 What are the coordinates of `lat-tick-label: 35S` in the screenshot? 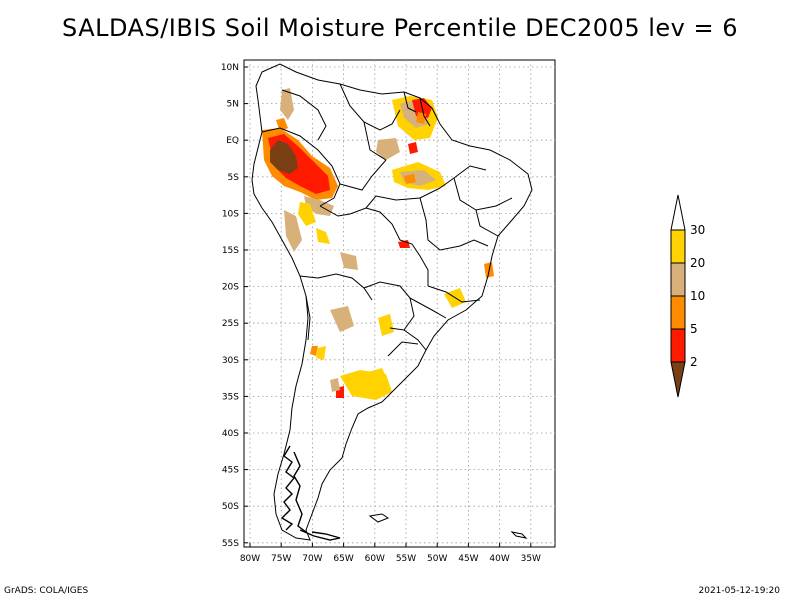 It's located at (230, 397).